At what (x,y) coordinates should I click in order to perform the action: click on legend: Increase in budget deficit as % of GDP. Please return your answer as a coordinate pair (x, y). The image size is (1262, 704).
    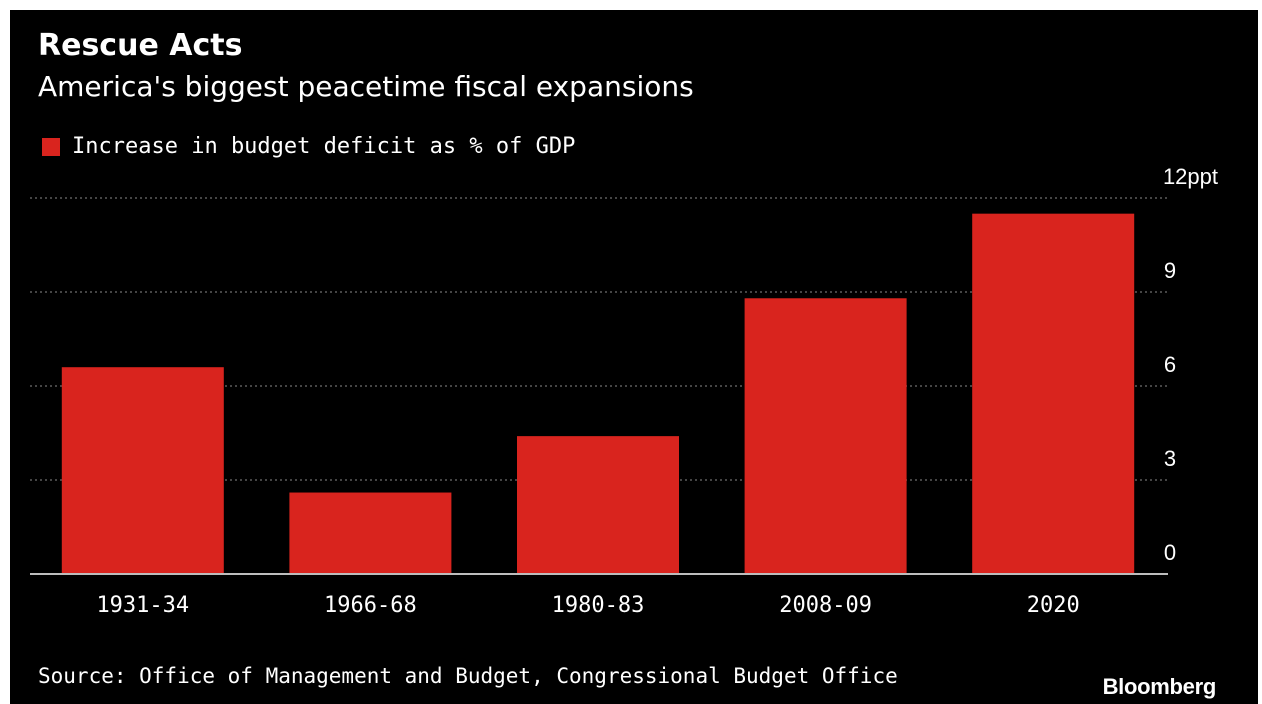
    Looking at the image, I should click on (308, 146).